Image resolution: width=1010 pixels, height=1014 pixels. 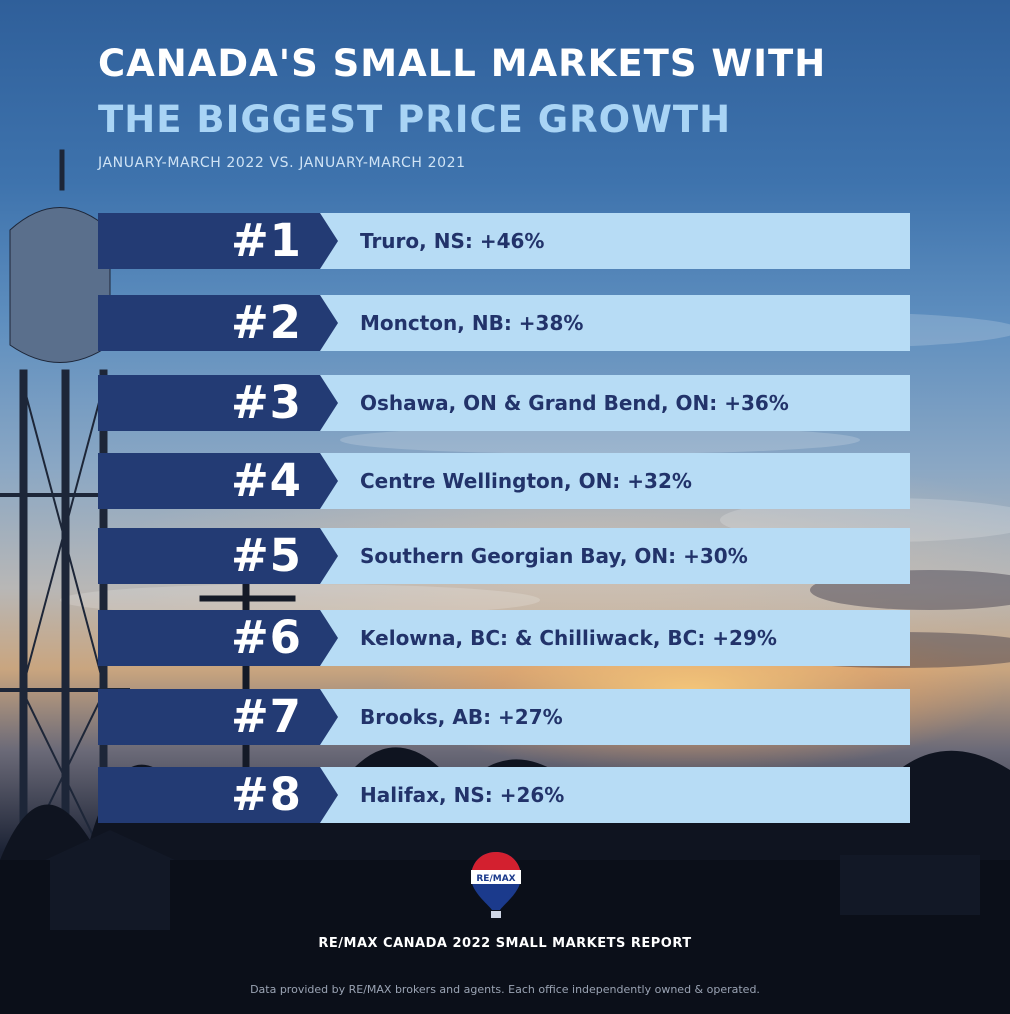 What do you see at coordinates (462, 63) in the screenshot?
I see `page-title-line-1: CANADA'S SMALL MARKETS WITH` at bounding box center [462, 63].